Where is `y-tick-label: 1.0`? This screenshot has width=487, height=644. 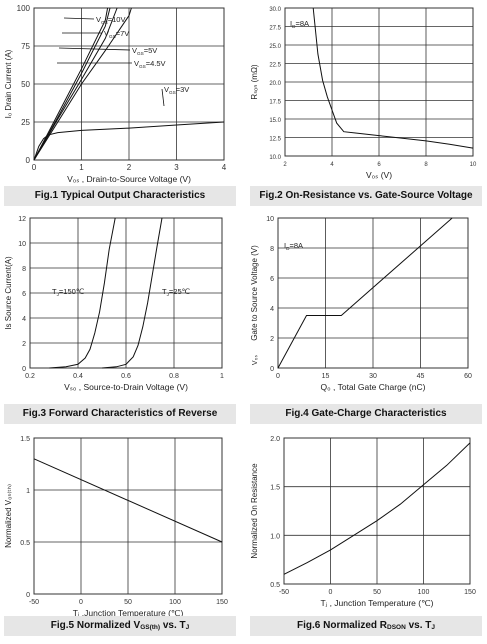 y-tick-label: 1.0 is located at coordinates (275, 536).